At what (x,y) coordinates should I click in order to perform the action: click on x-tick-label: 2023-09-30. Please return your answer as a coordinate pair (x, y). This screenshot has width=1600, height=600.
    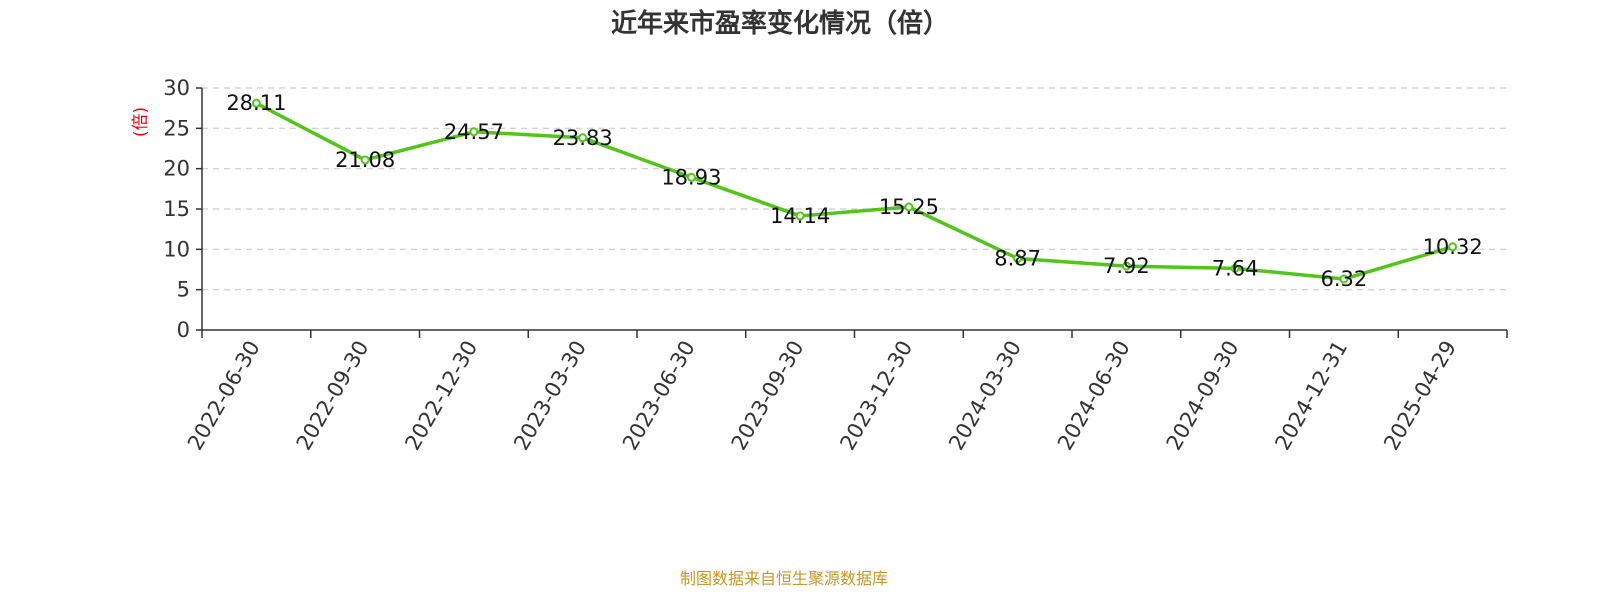
    Looking at the image, I should click on (768, 396).